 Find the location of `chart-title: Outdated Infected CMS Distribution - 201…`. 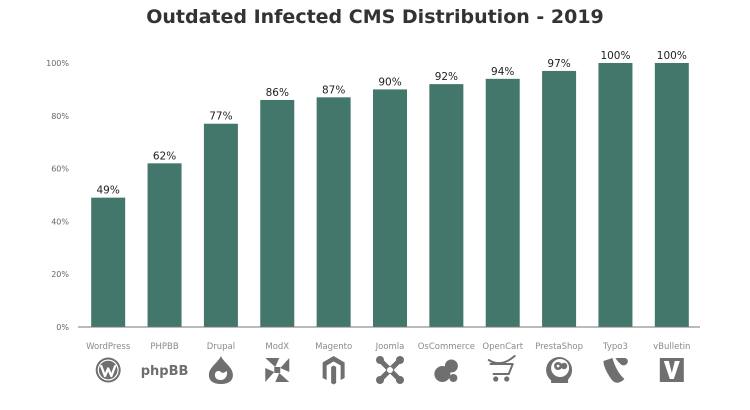

chart-title: Outdated Infected CMS Distribution - 201… is located at coordinates (375, 17).